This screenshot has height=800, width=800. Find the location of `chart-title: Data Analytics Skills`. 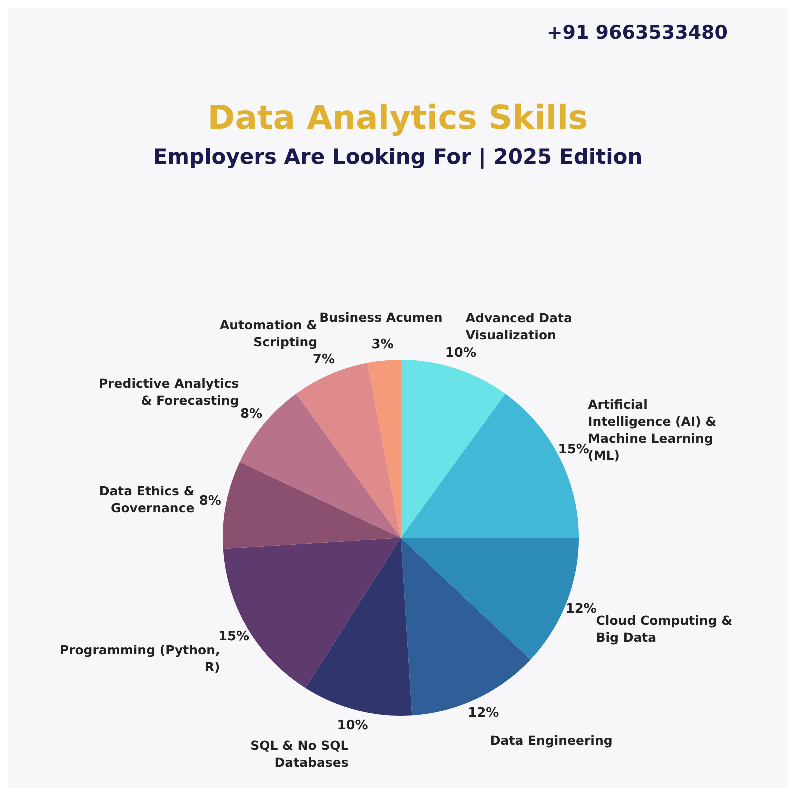

chart-title: Data Analytics Skills is located at coordinates (398, 117).